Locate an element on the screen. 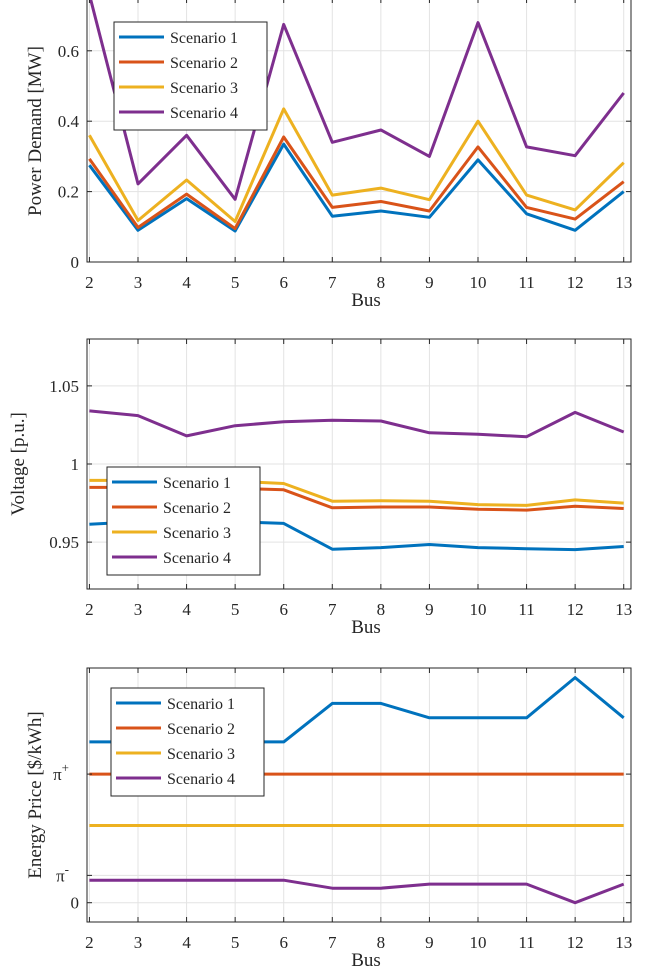 The width and height of the screenshot is (651, 974). y-tick-label: 0.6 is located at coordinates (68, 51).